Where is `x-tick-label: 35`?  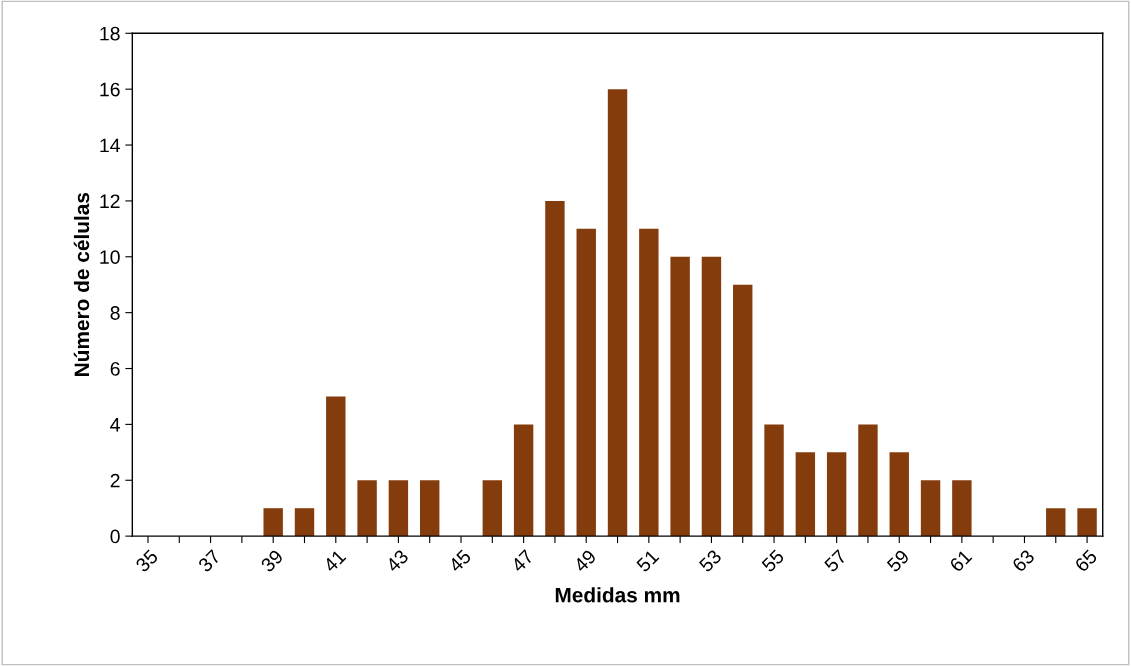 x-tick-label: 35 is located at coordinates (146, 560).